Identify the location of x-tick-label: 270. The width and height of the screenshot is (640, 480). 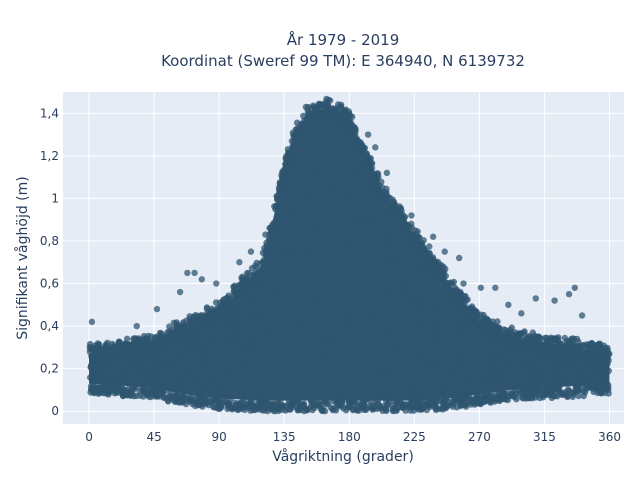
(479, 437).